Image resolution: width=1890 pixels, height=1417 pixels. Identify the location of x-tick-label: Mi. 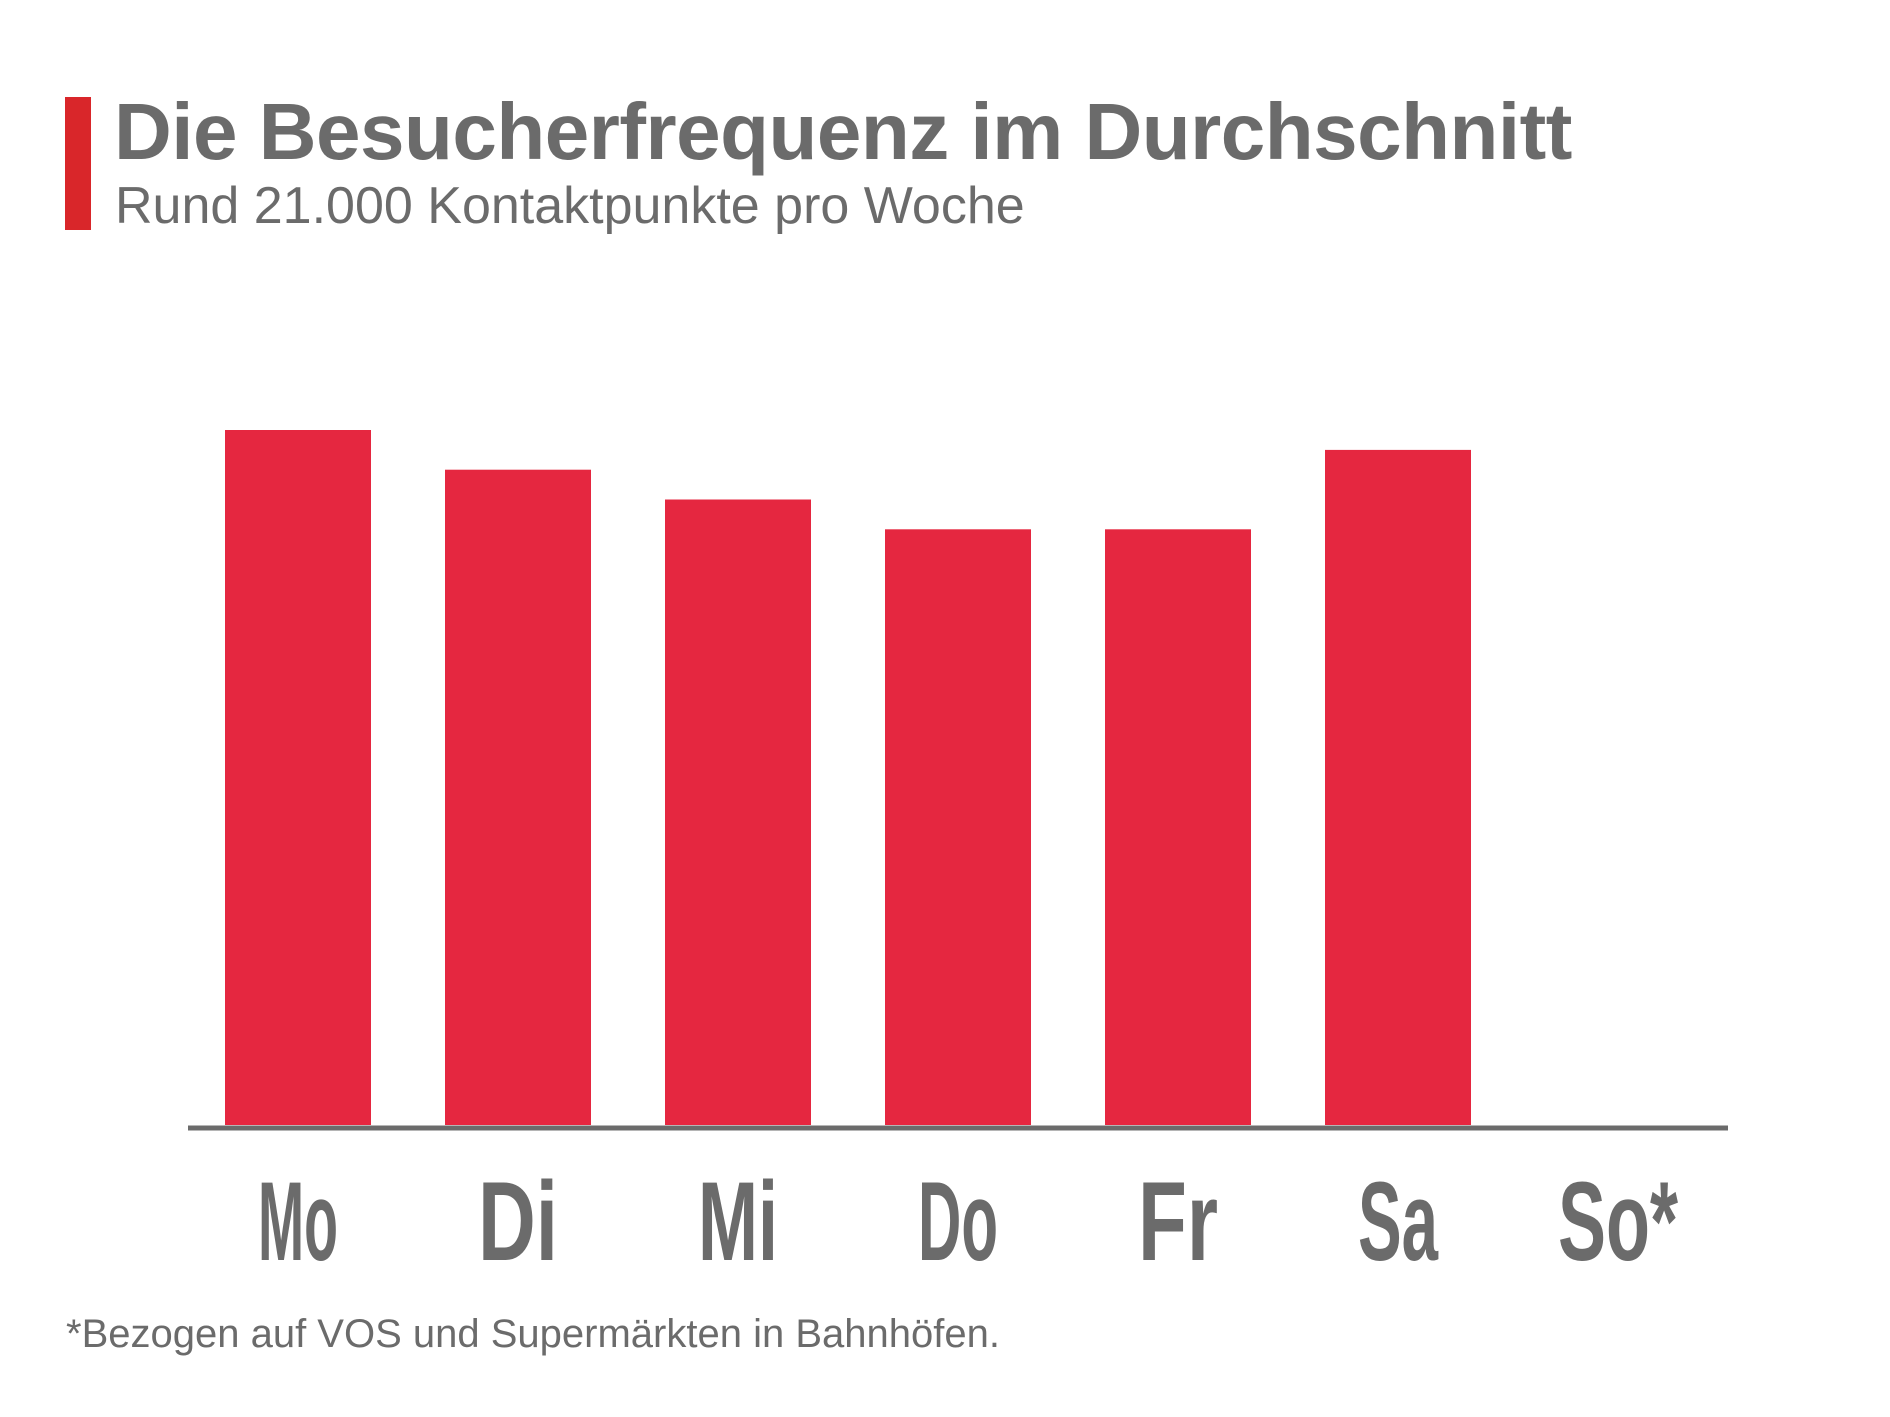
(738, 1221).